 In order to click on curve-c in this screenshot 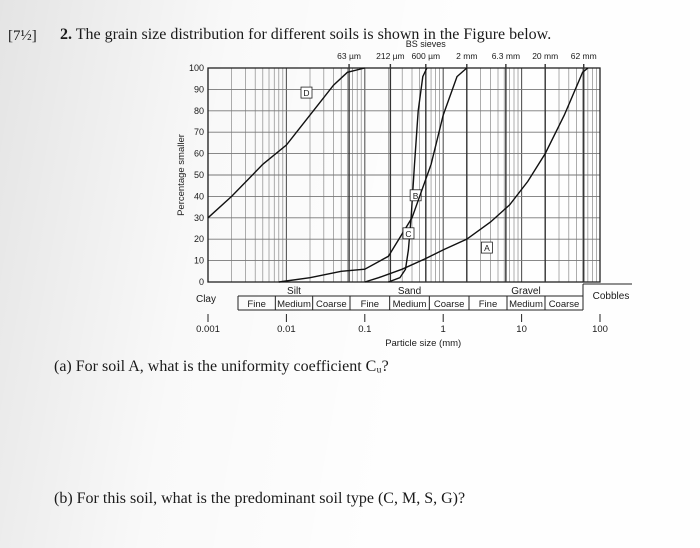, I will do `click(373, 175)`.